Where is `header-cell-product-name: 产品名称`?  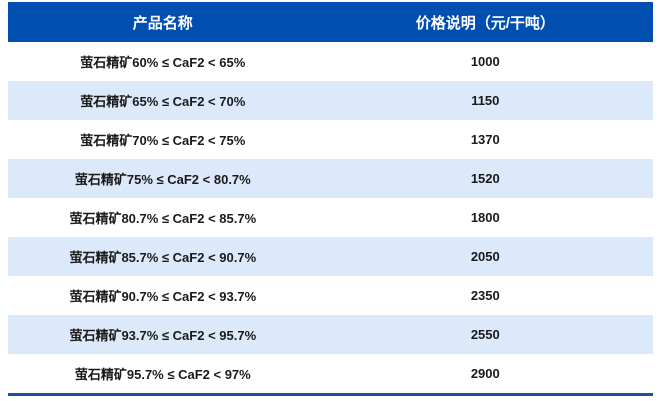 header-cell-product-name: 产品名称 is located at coordinates (162, 23).